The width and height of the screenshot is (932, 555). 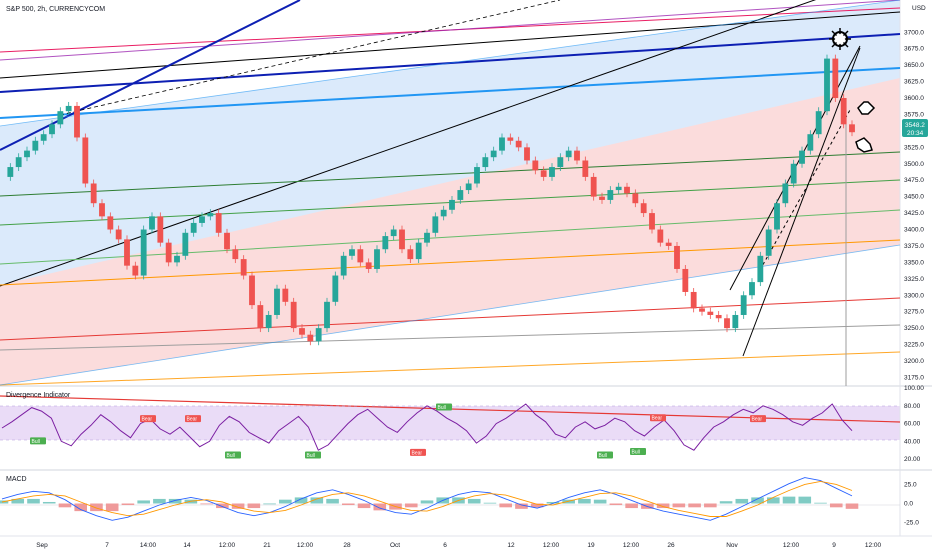 I want to click on time-tick-label: 12:00, so click(x=551, y=545).